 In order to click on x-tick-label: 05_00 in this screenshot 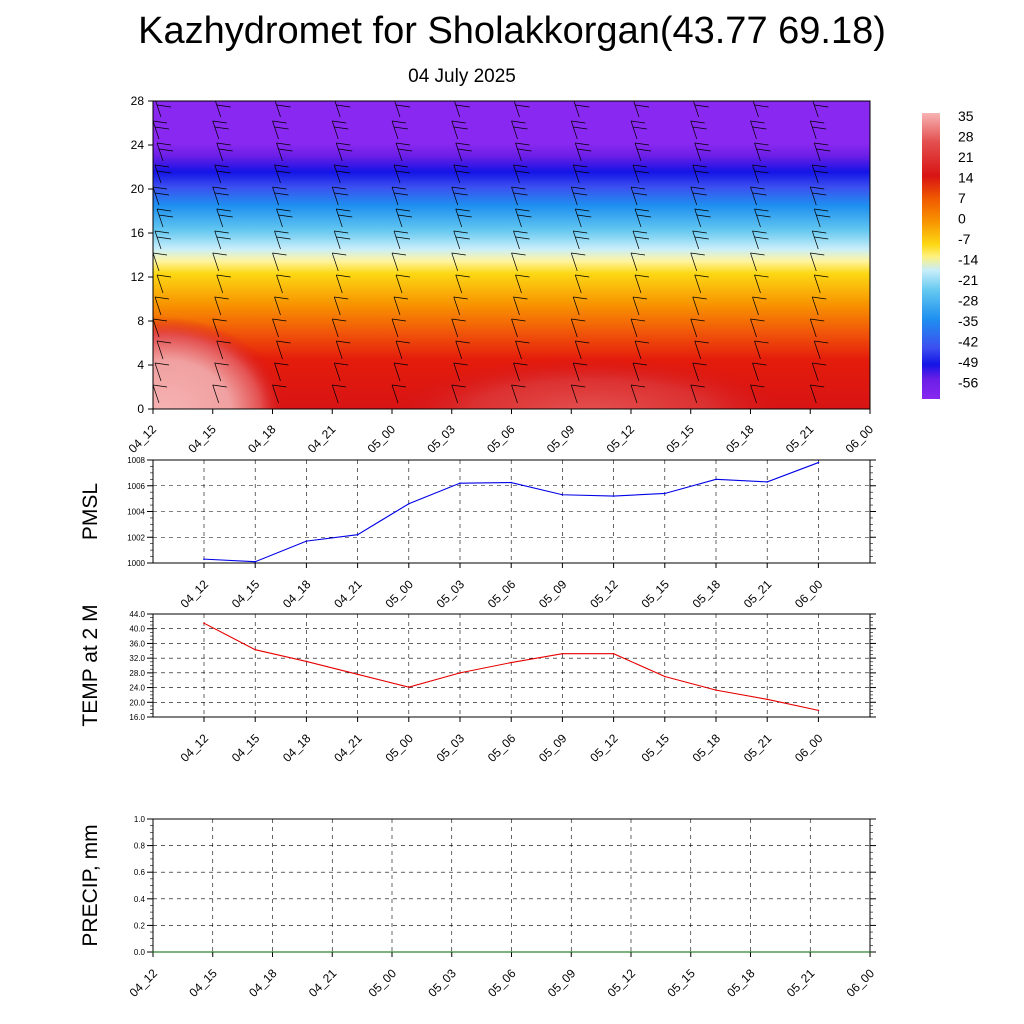, I will do `click(382, 439)`.